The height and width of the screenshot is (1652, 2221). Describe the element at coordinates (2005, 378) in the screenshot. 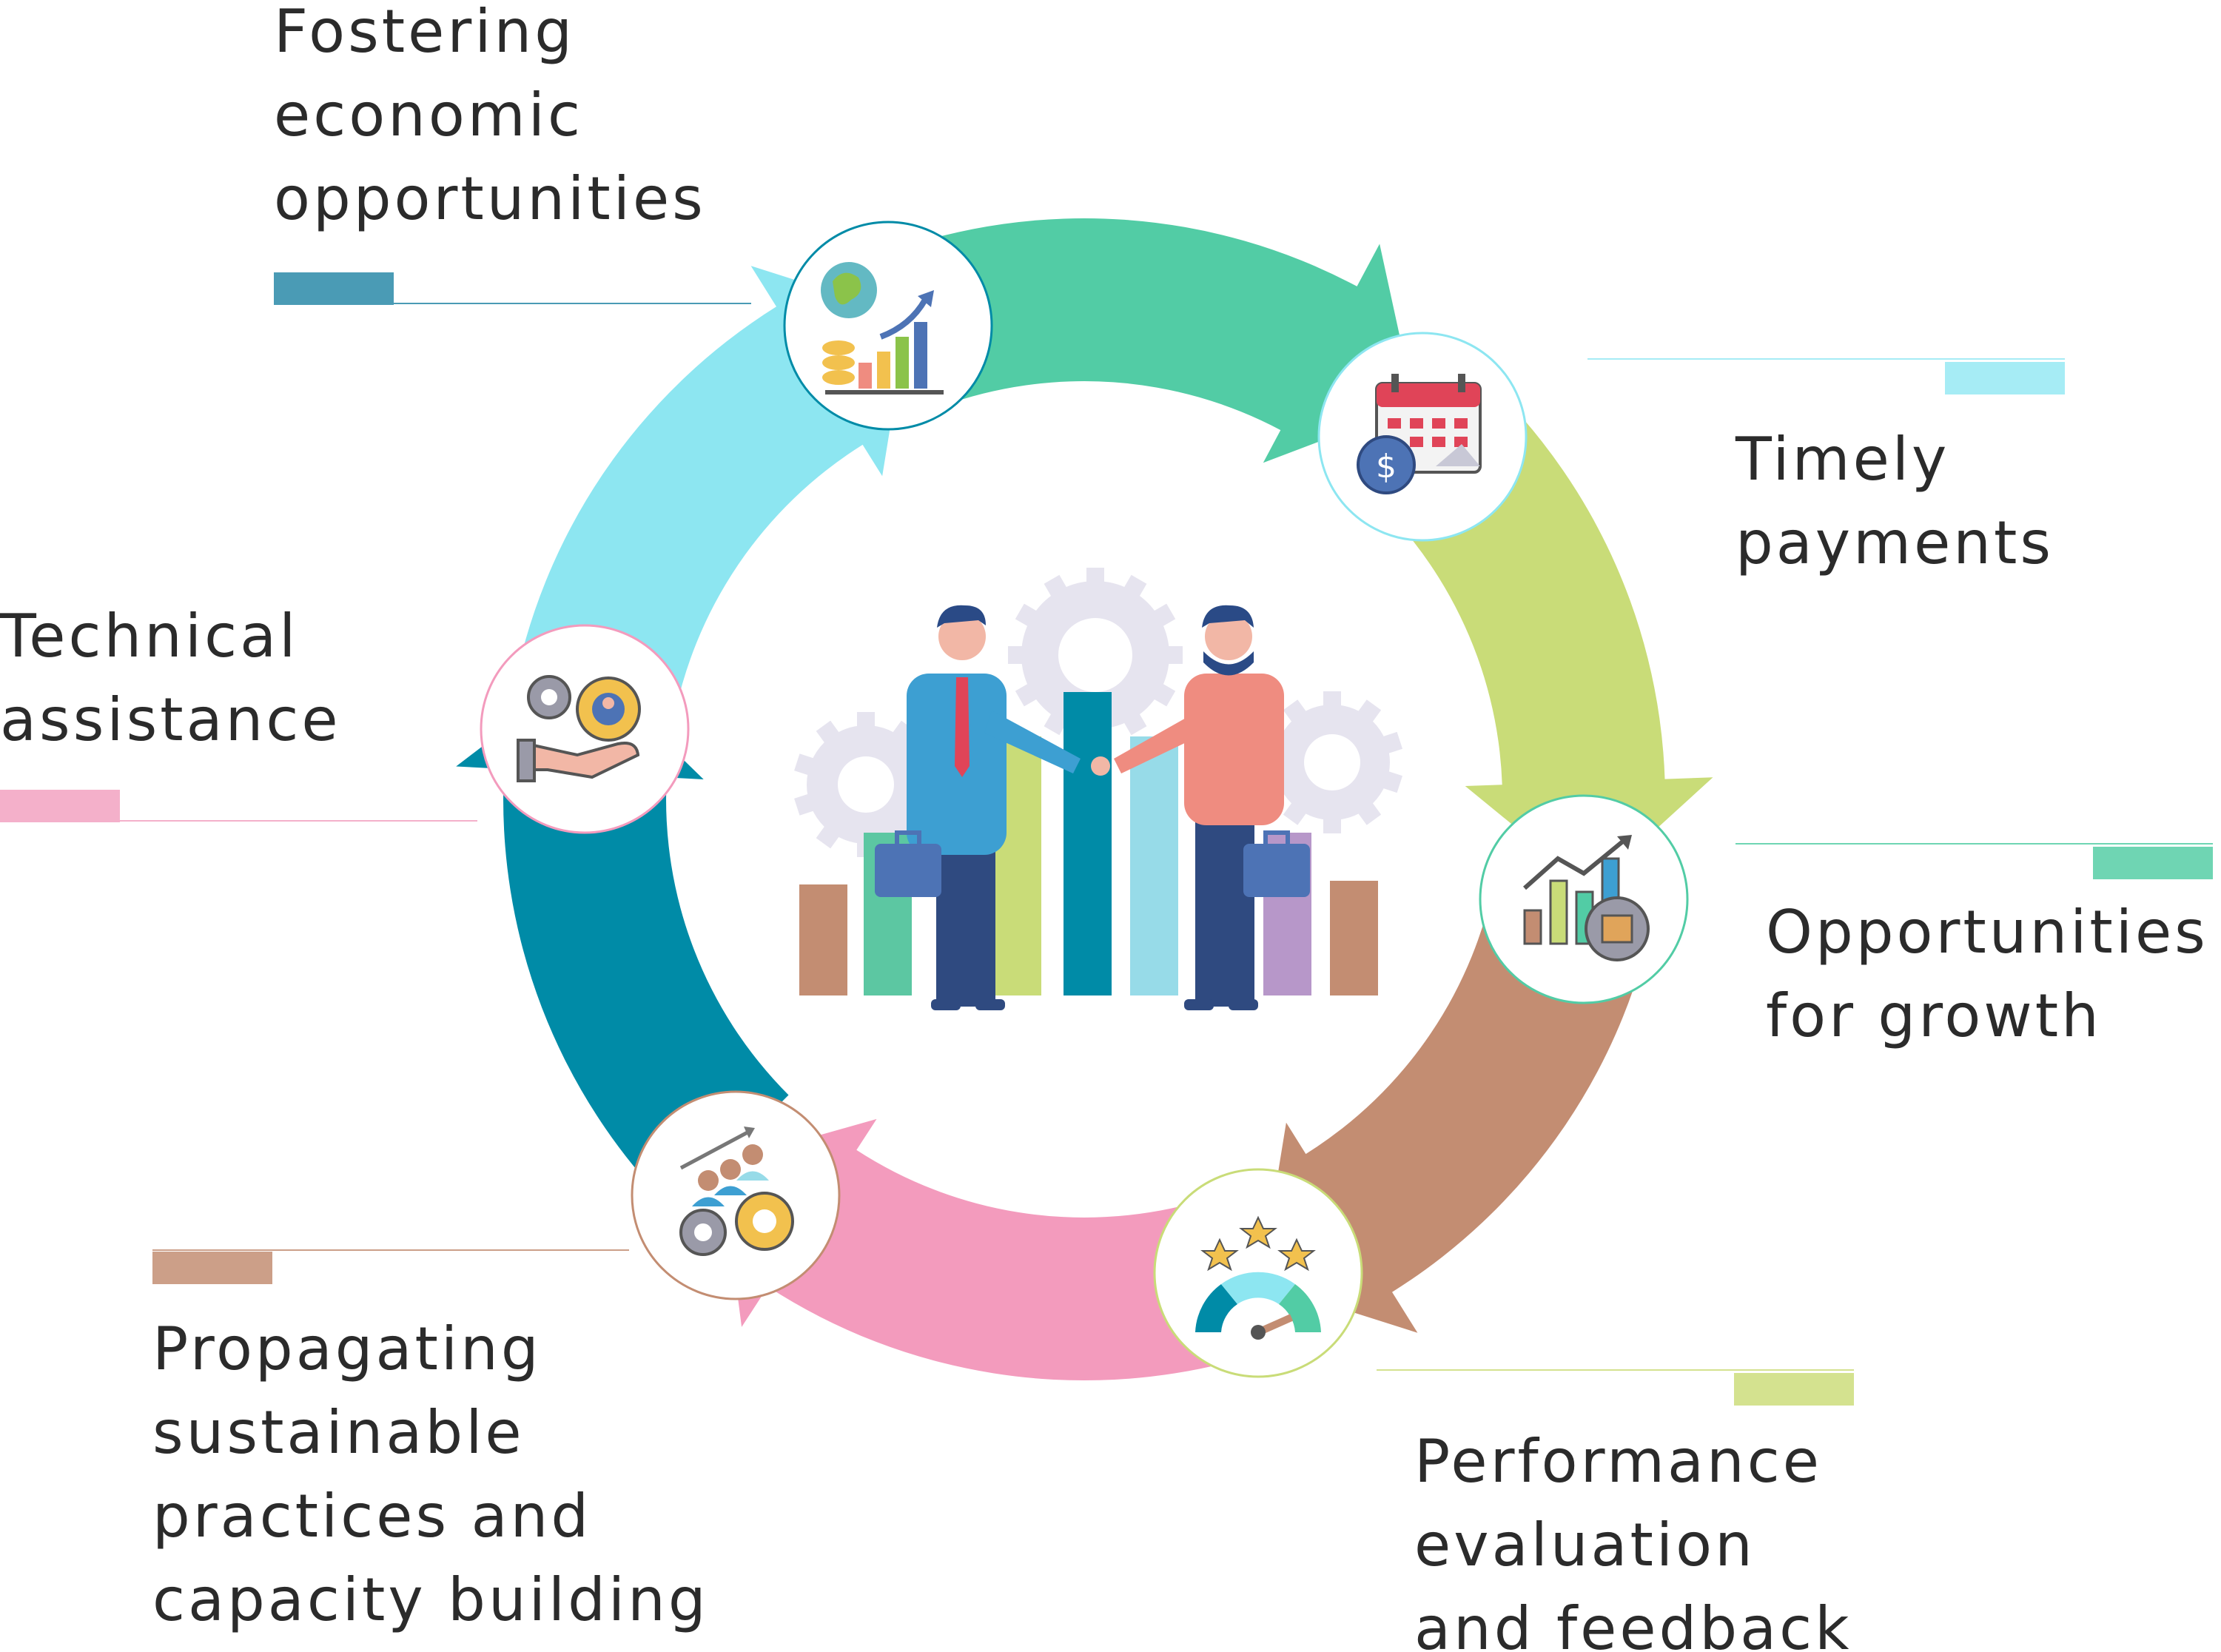

I see `timely-accent-bar` at that location.